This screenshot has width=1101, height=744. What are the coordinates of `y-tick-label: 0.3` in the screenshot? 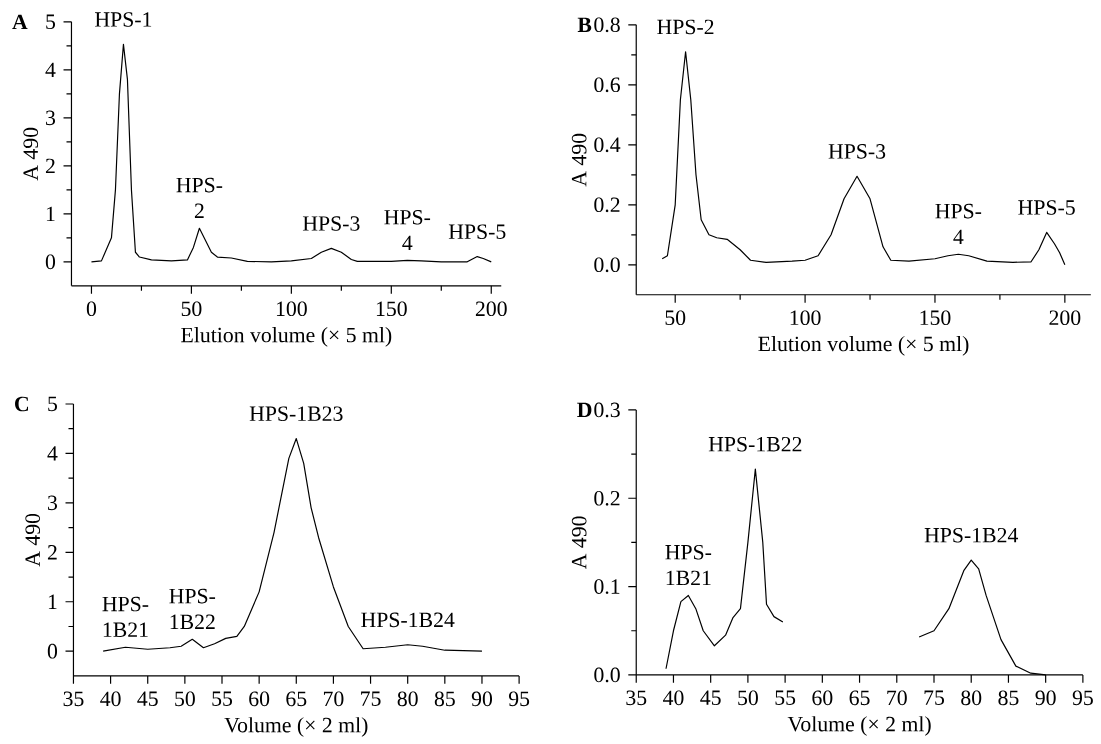 It's located at (607, 410).